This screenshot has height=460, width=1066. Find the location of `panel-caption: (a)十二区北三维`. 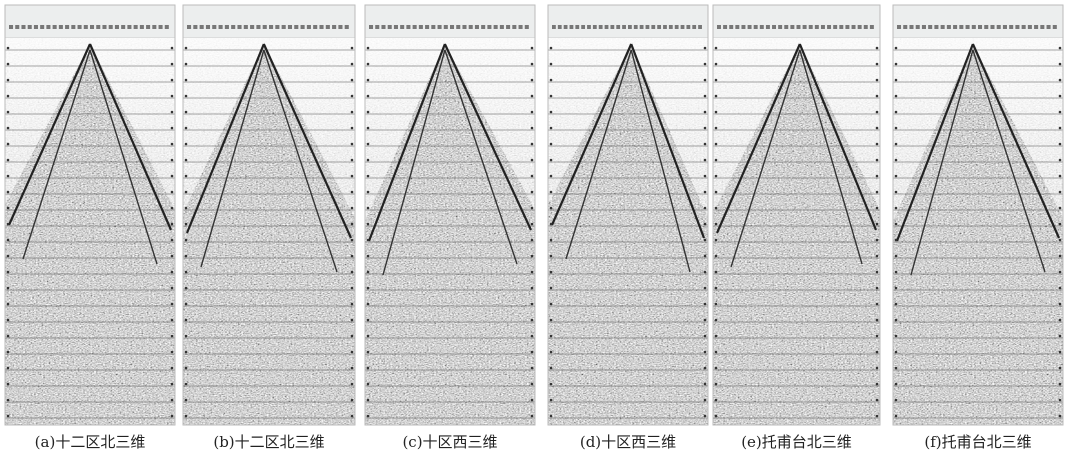

panel-caption: (a)十二区北三维 is located at coordinates (90, 442).